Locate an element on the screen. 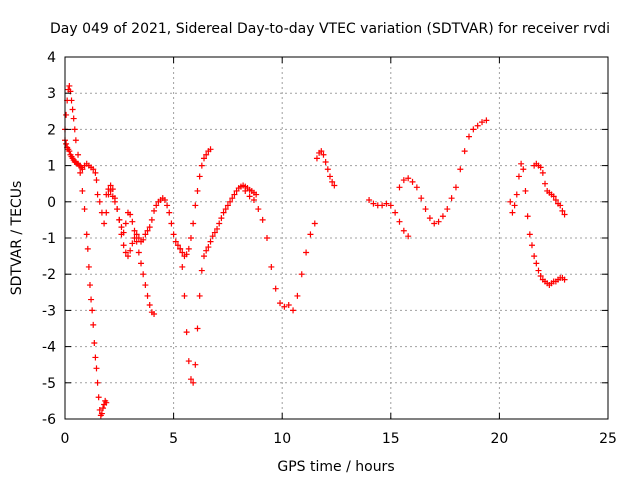 This screenshot has width=640, height=480. y-axis-label: SDTVAR / TECUs is located at coordinates (17, 238).